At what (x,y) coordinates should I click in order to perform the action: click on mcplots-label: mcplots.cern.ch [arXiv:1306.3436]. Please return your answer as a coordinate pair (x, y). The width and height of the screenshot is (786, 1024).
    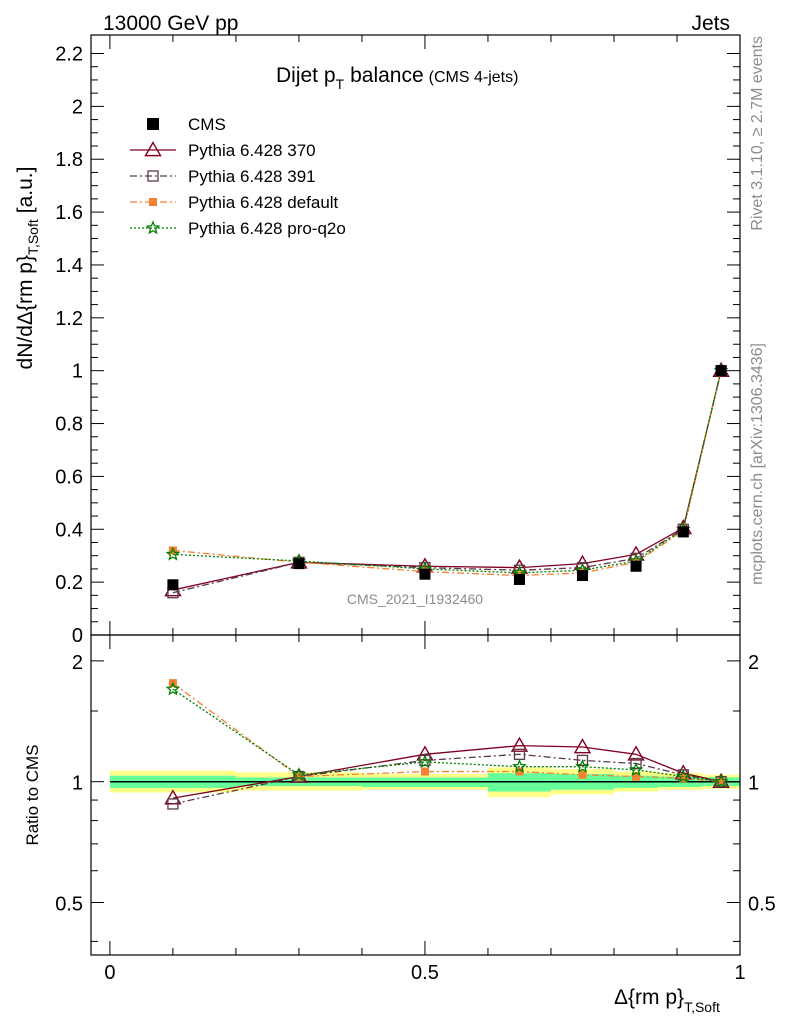
    Looking at the image, I should click on (757, 464).